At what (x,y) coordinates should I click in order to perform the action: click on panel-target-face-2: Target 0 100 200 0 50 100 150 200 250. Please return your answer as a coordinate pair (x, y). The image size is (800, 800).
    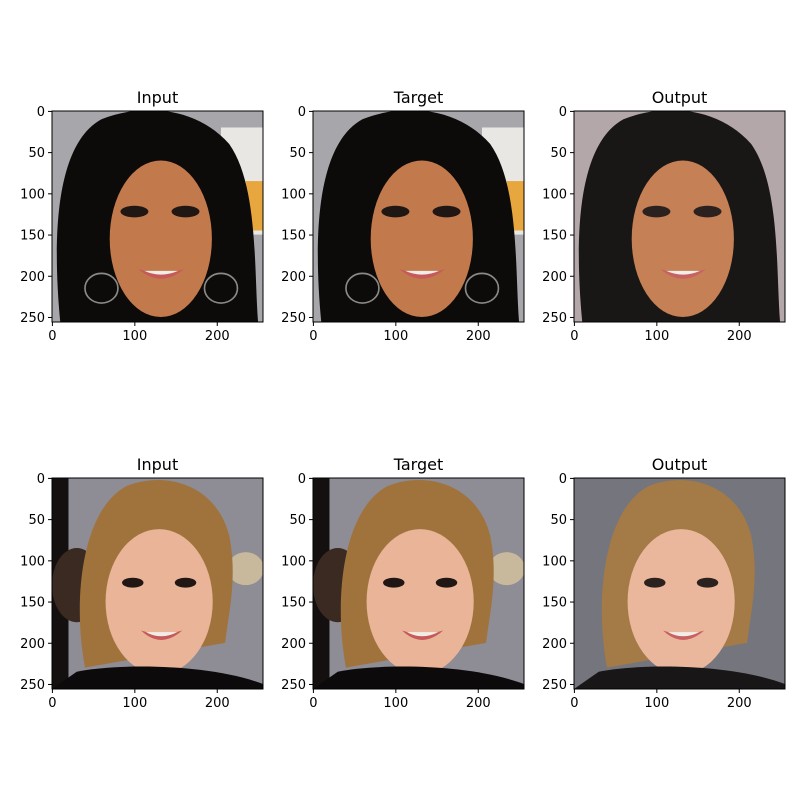
    Looking at the image, I should click on (403, 583).